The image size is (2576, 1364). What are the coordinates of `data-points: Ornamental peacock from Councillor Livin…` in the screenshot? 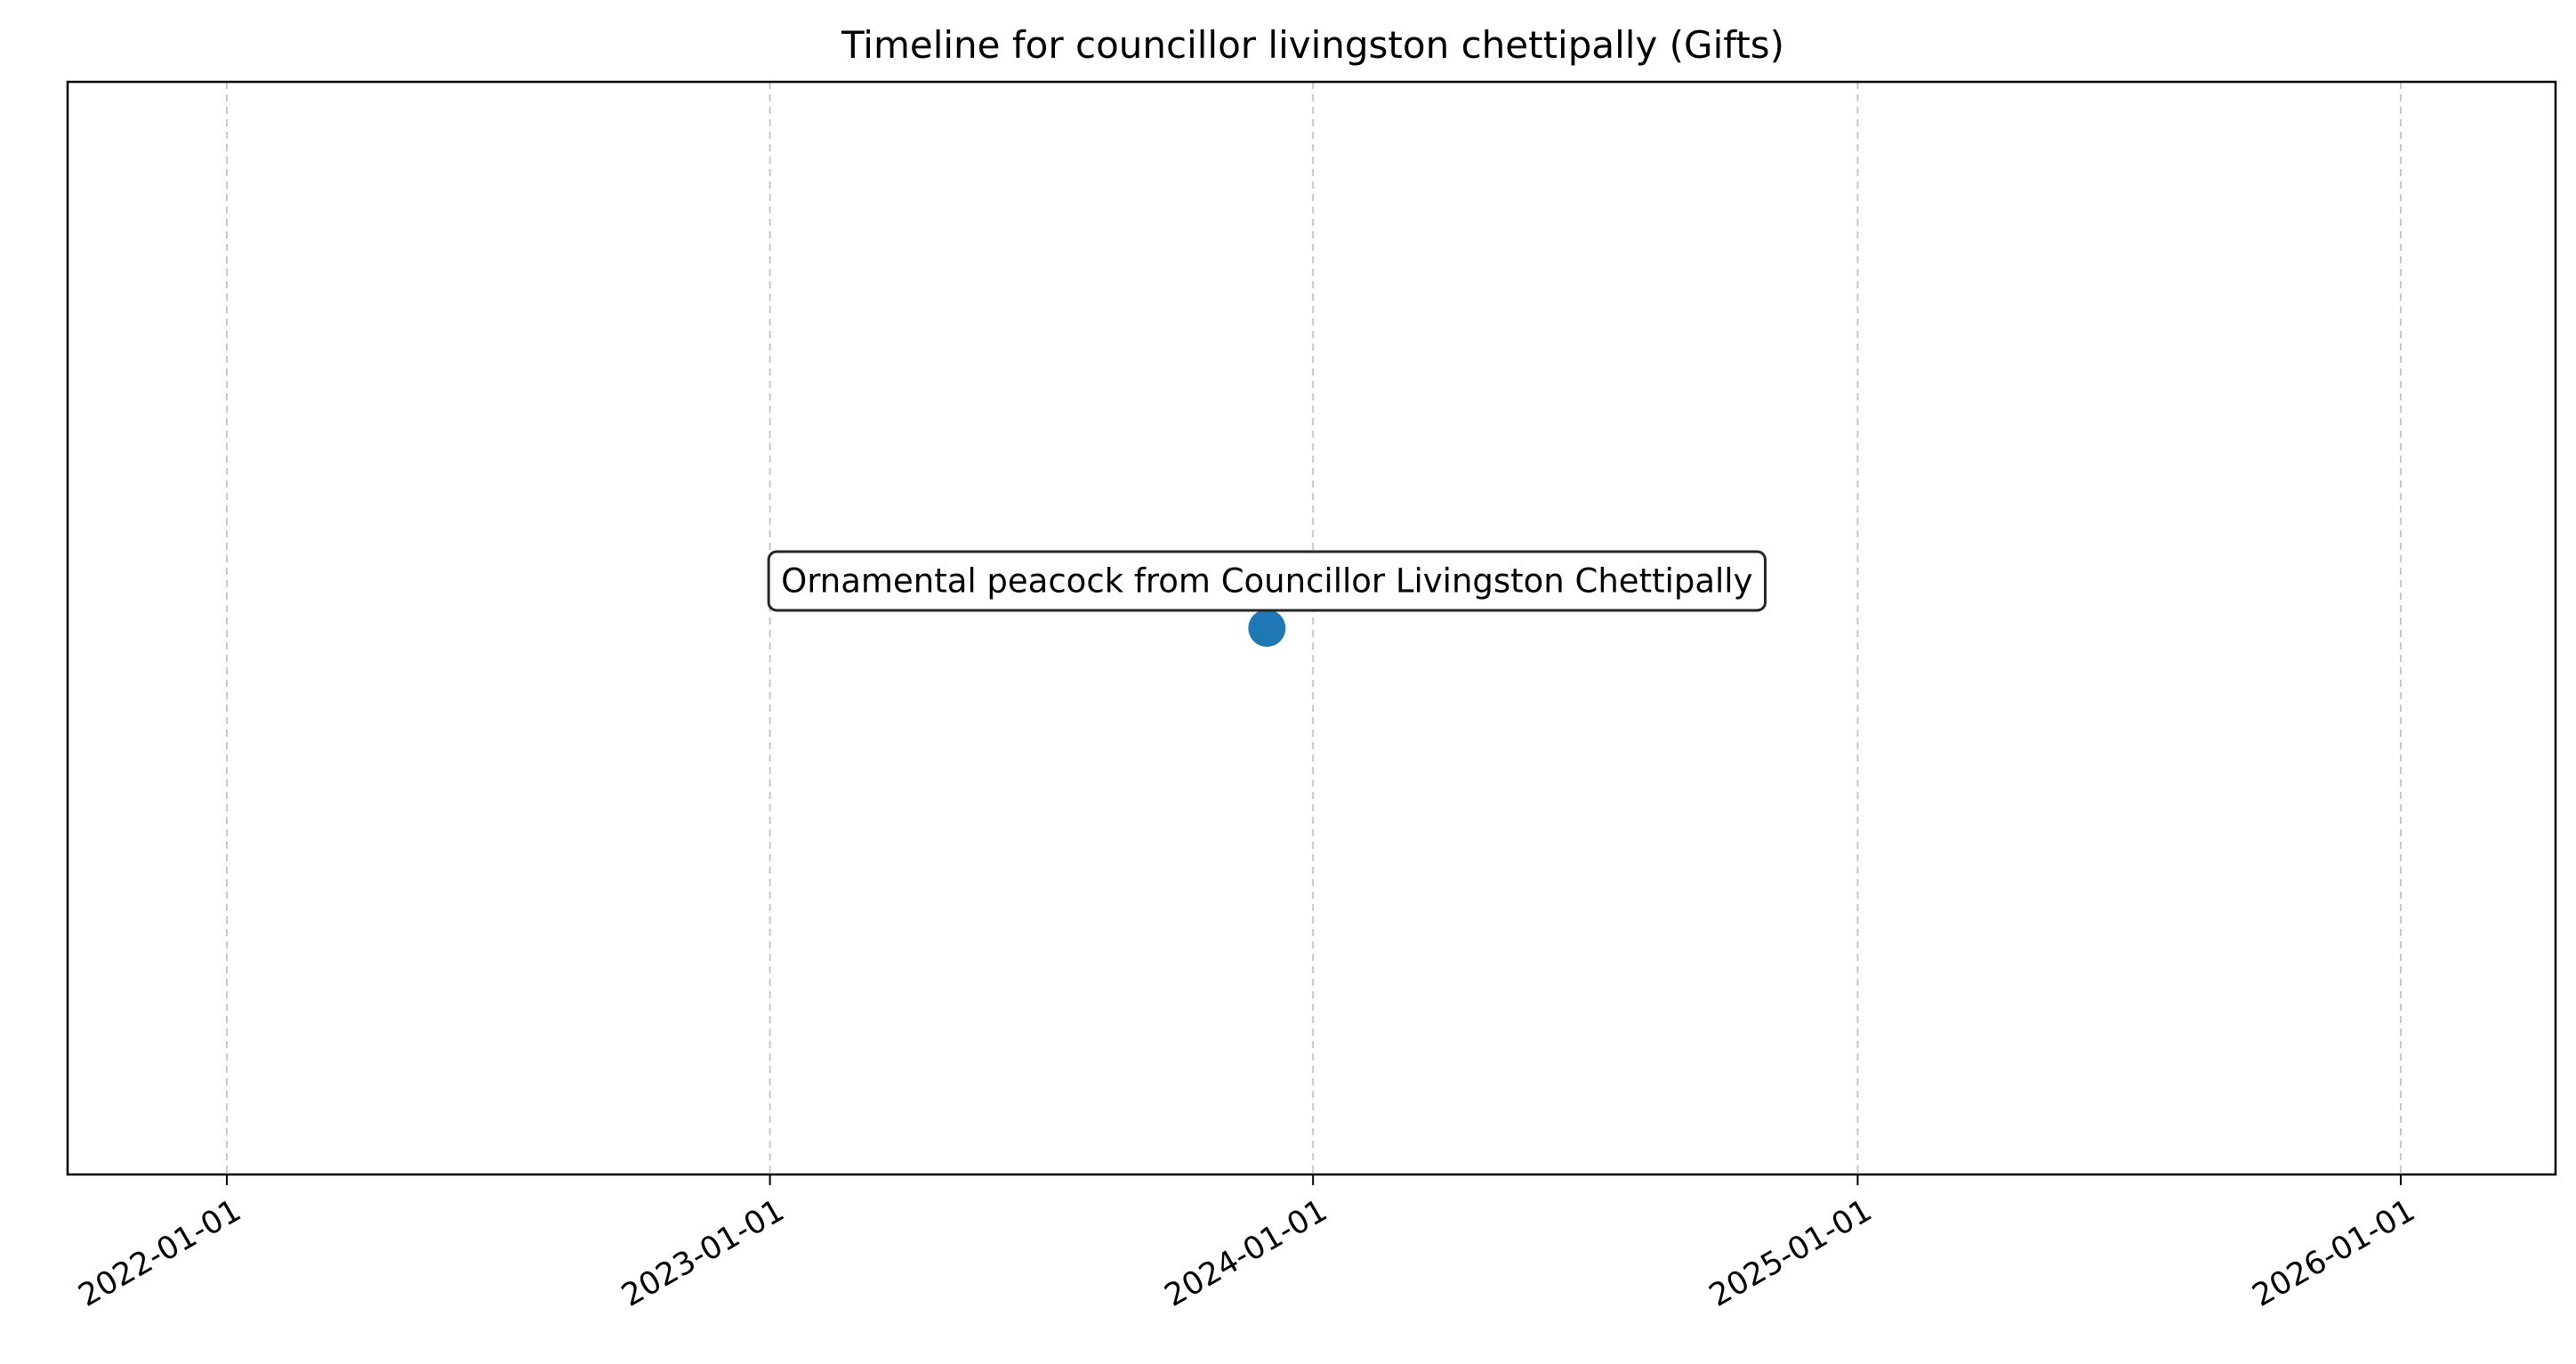 It's located at (1267, 598).